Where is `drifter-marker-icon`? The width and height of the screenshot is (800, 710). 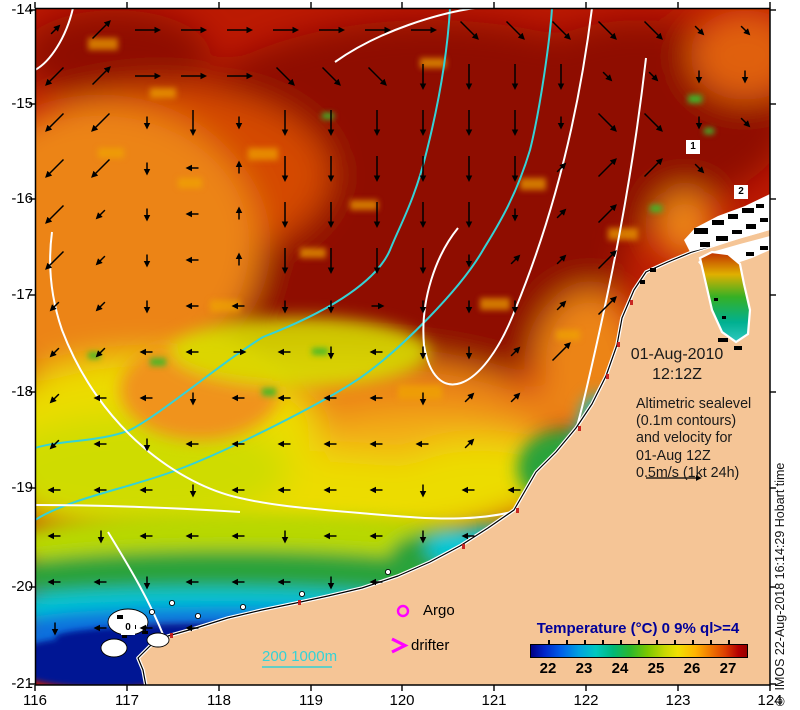
drifter-marker-icon is located at coordinates (400, 645).